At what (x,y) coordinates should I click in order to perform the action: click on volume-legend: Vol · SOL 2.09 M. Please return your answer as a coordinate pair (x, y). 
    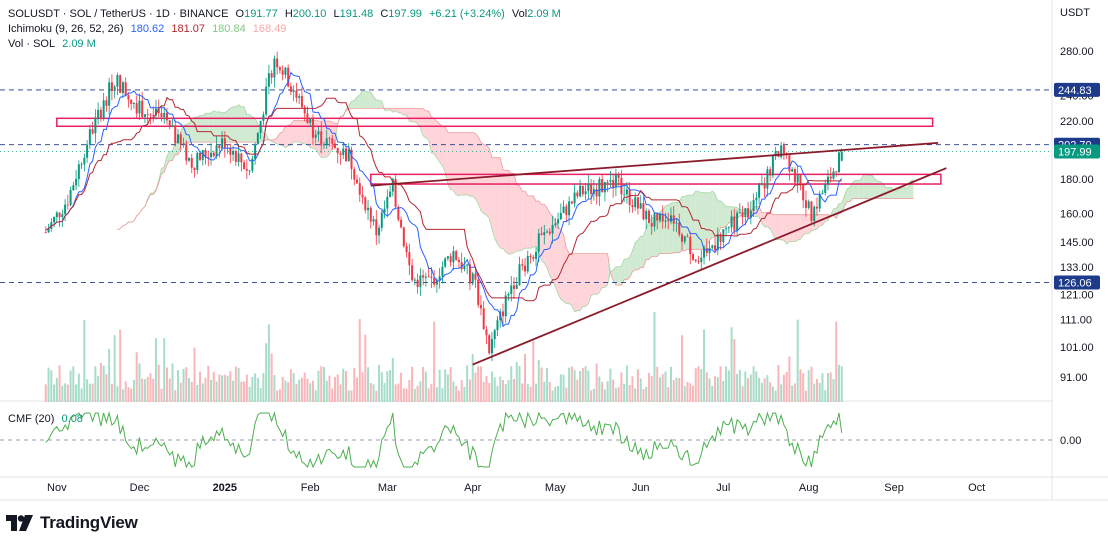
    Looking at the image, I should click on (54, 44).